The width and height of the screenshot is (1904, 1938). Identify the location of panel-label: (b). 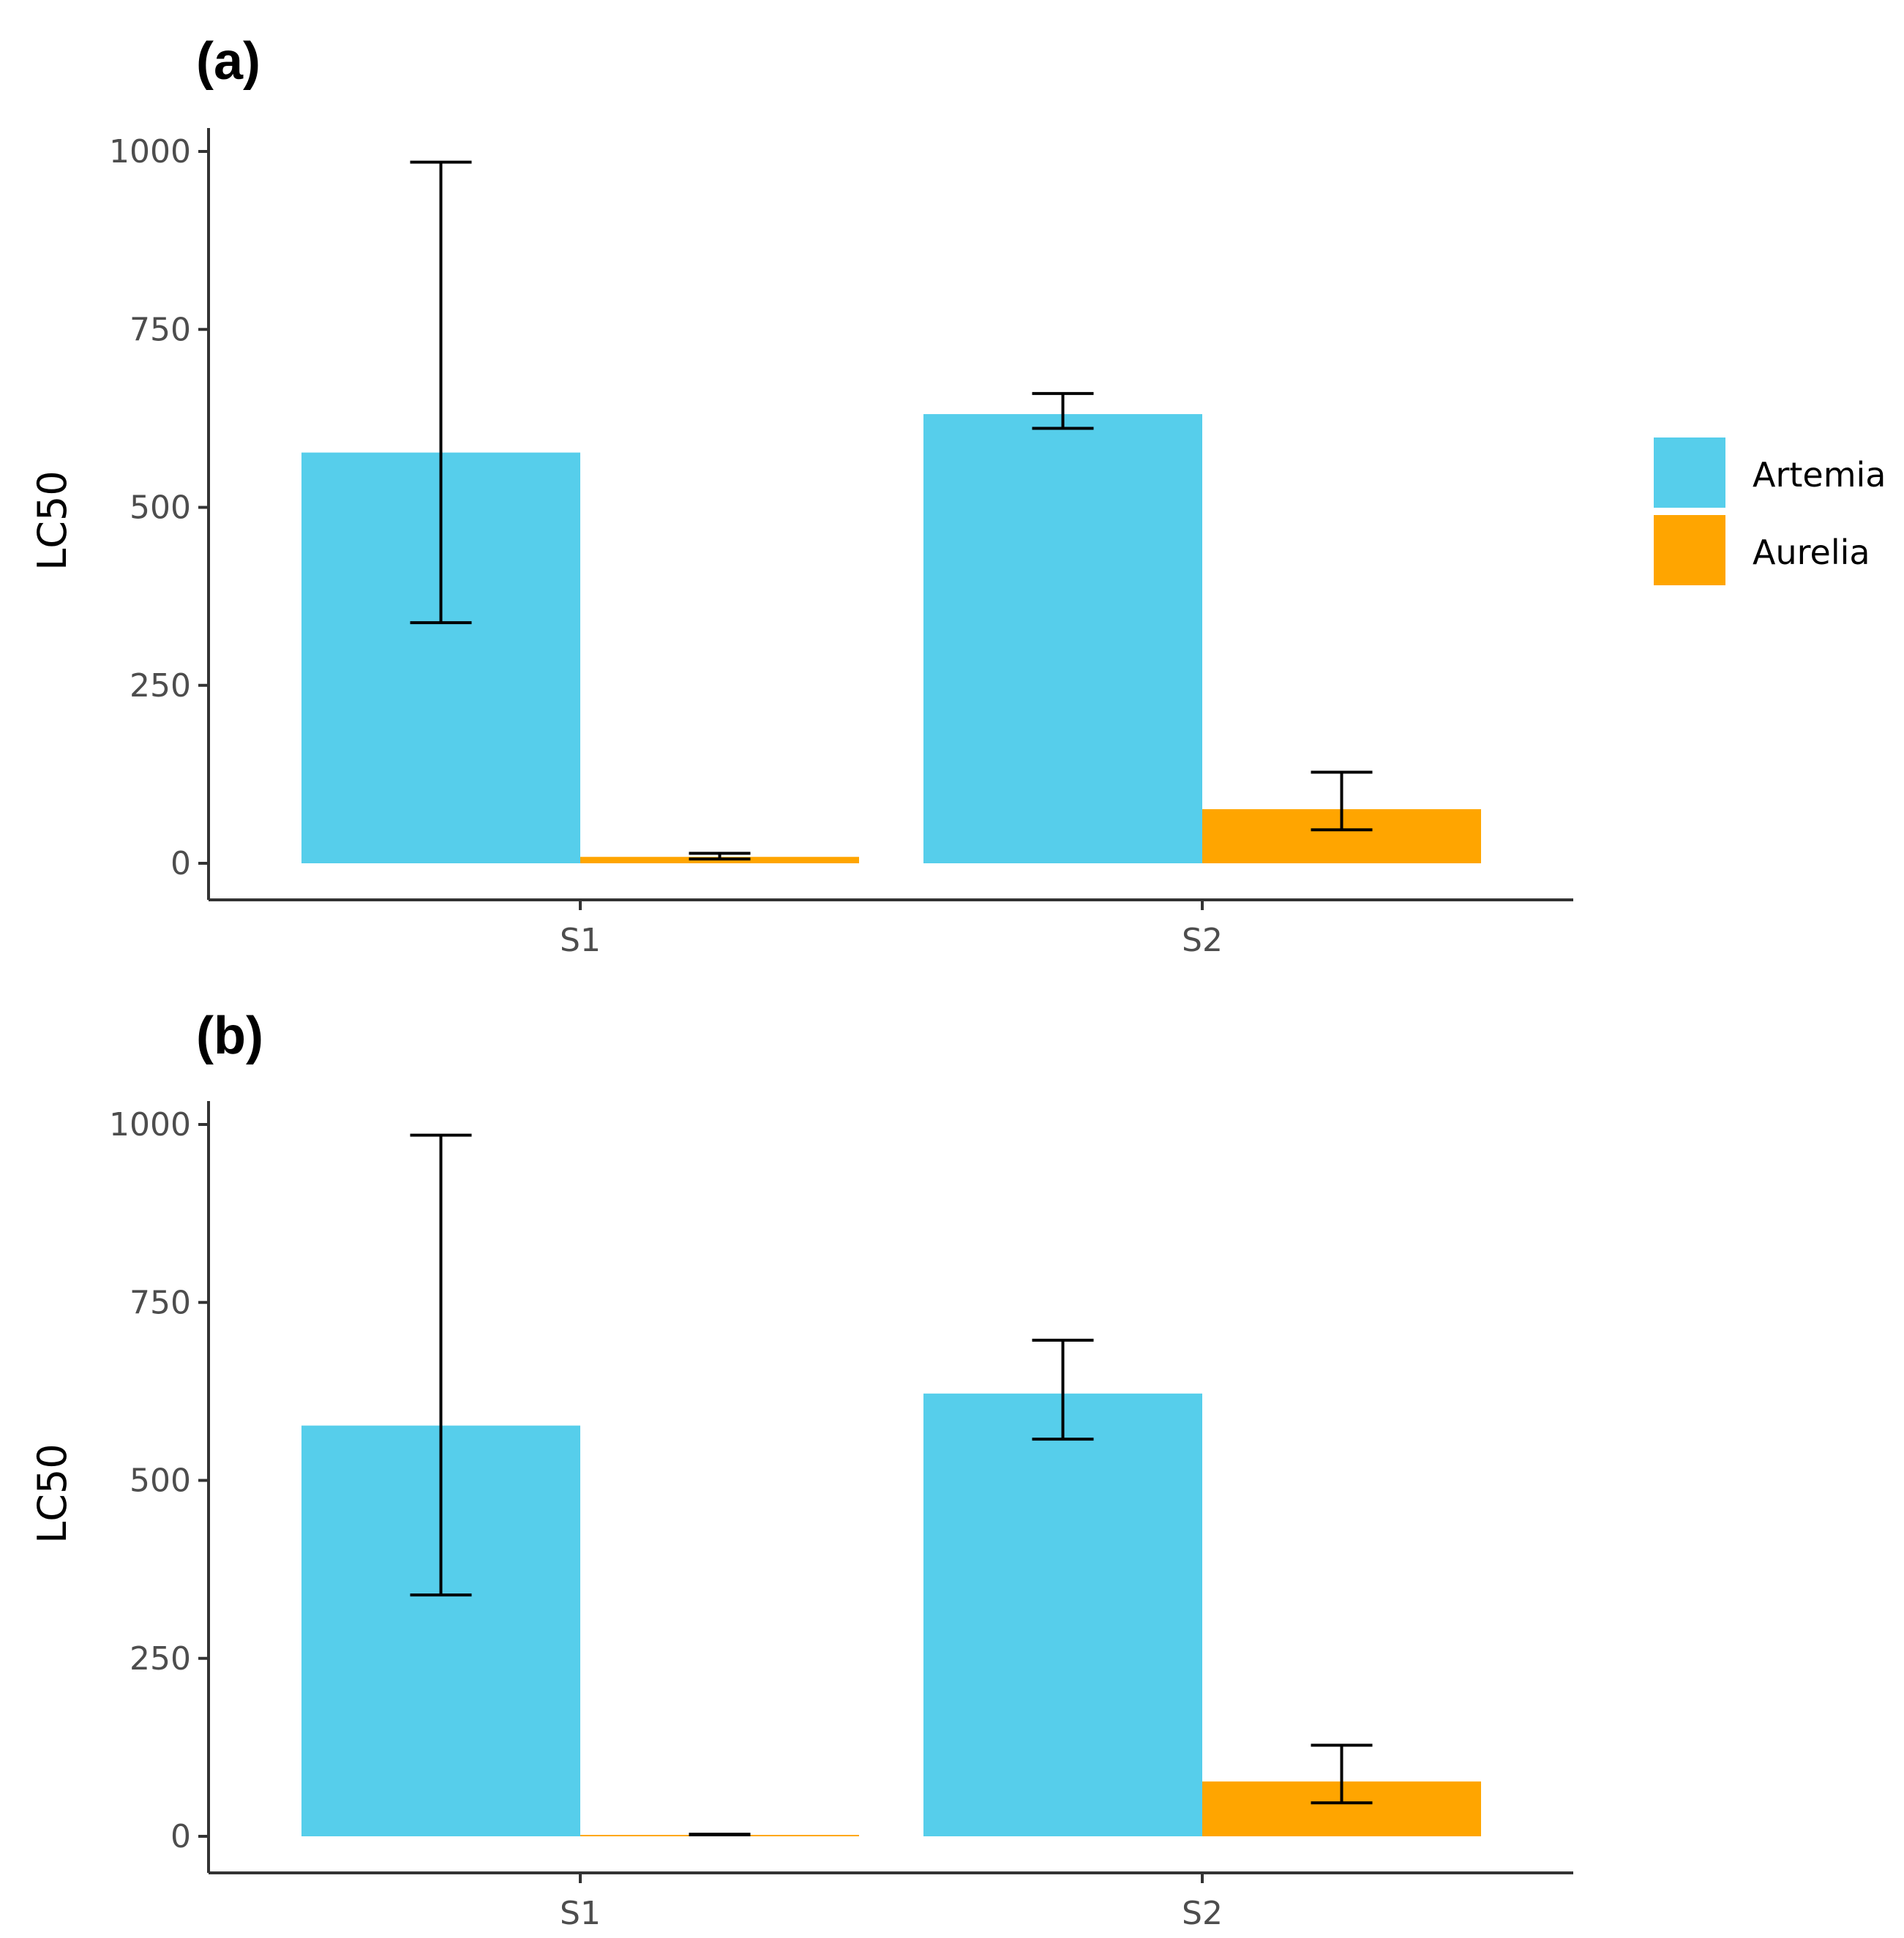
(229, 1036).